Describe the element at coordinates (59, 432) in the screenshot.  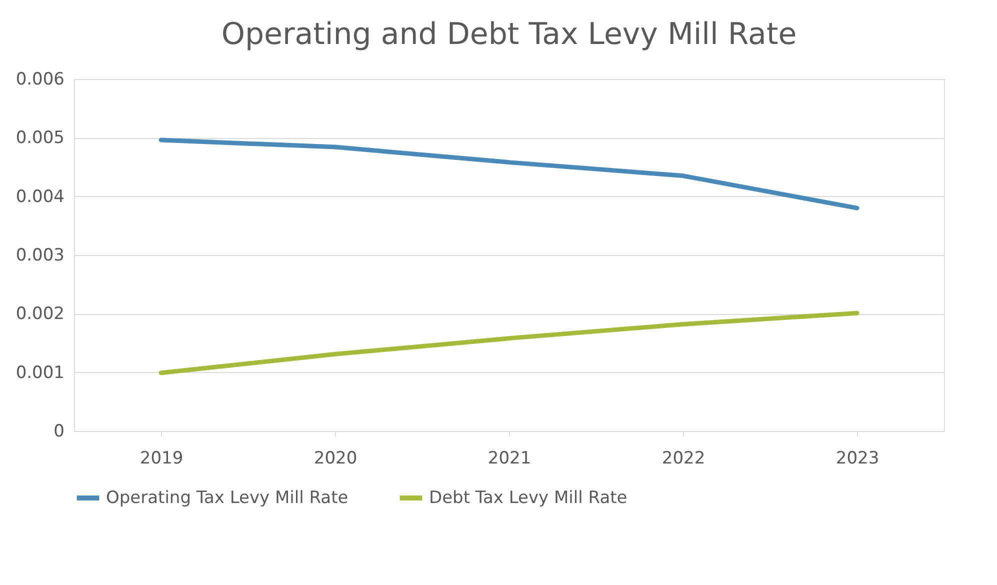
I see `y-tick-label: 0` at that location.